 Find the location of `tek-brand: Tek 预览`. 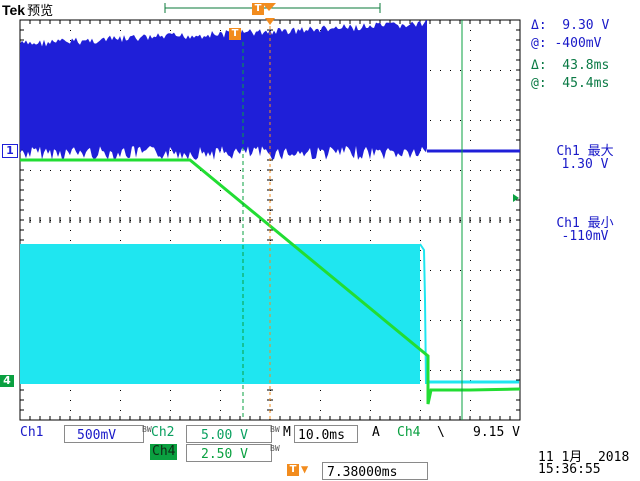

tek-brand: Tek 预览 is located at coordinates (27, 9).